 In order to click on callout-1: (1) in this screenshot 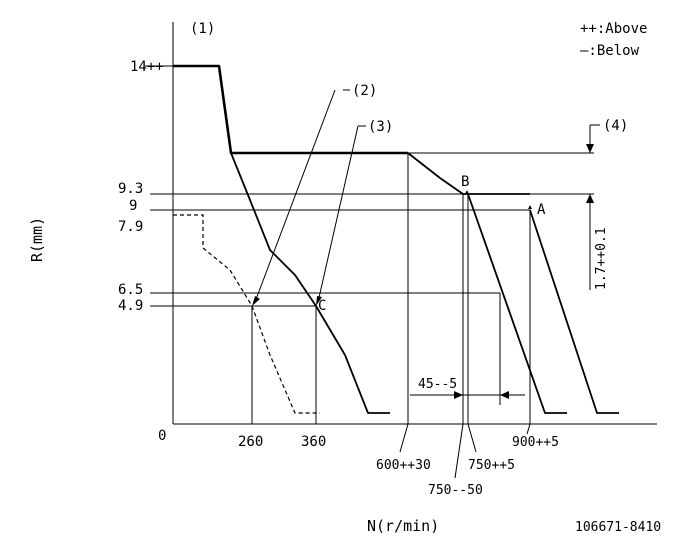, I will do `click(202, 29)`.